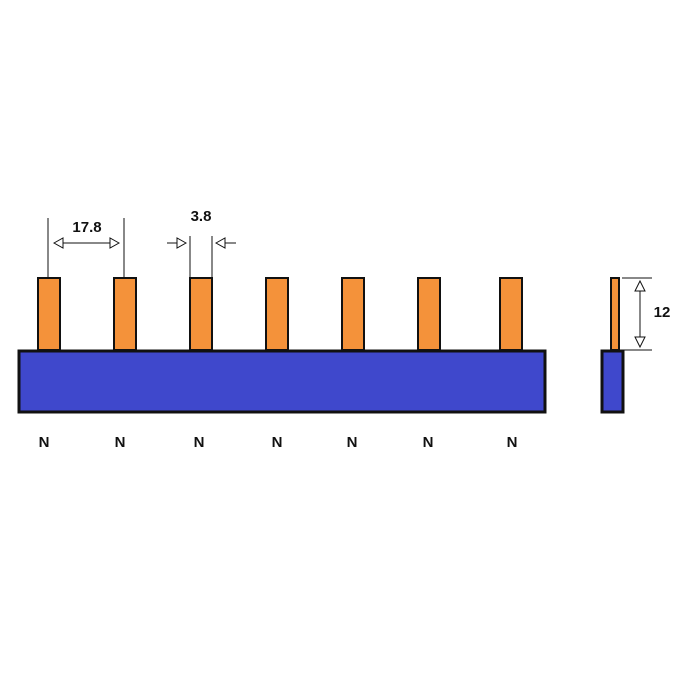 This screenshot has width=685, height=685. Describe the element at coordinates (615, 314) in the screenshot. I see `pin-side` at that location.